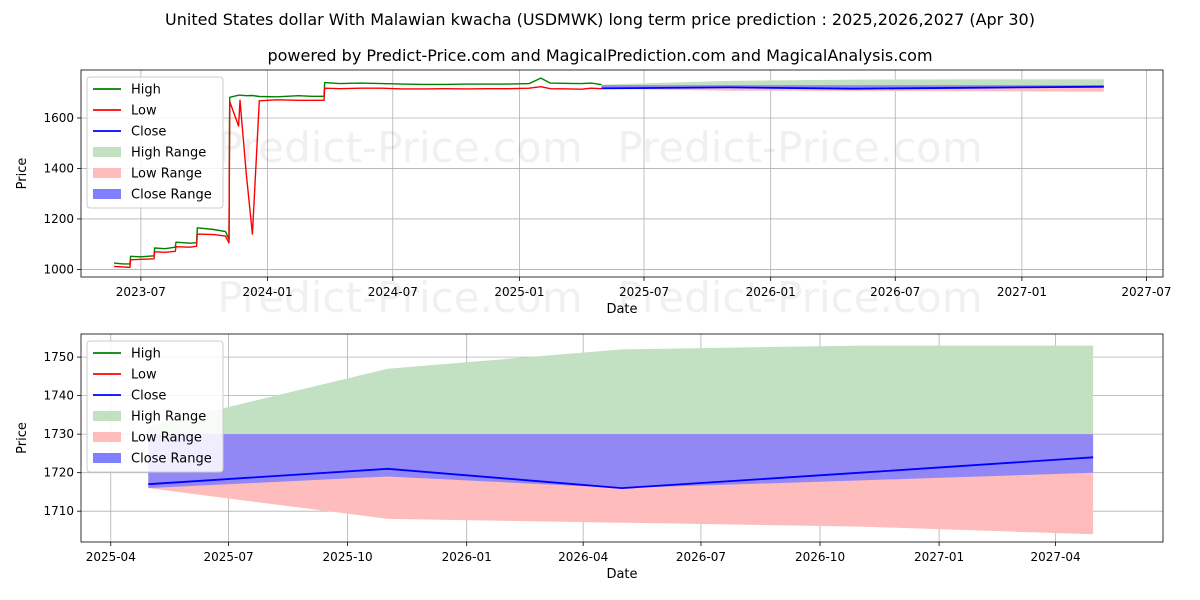 This screenshot has height=600, width=1200. I want to click on x-tick-label: 2026-10, so click(820, 557).